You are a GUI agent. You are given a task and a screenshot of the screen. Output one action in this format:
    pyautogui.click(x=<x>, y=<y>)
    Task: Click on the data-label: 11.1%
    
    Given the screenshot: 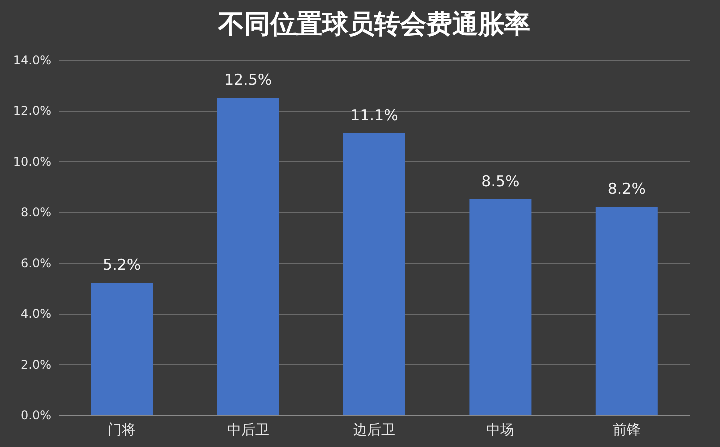 What is the action you would take?
    pyautogui.click(x=374, y=115)
    